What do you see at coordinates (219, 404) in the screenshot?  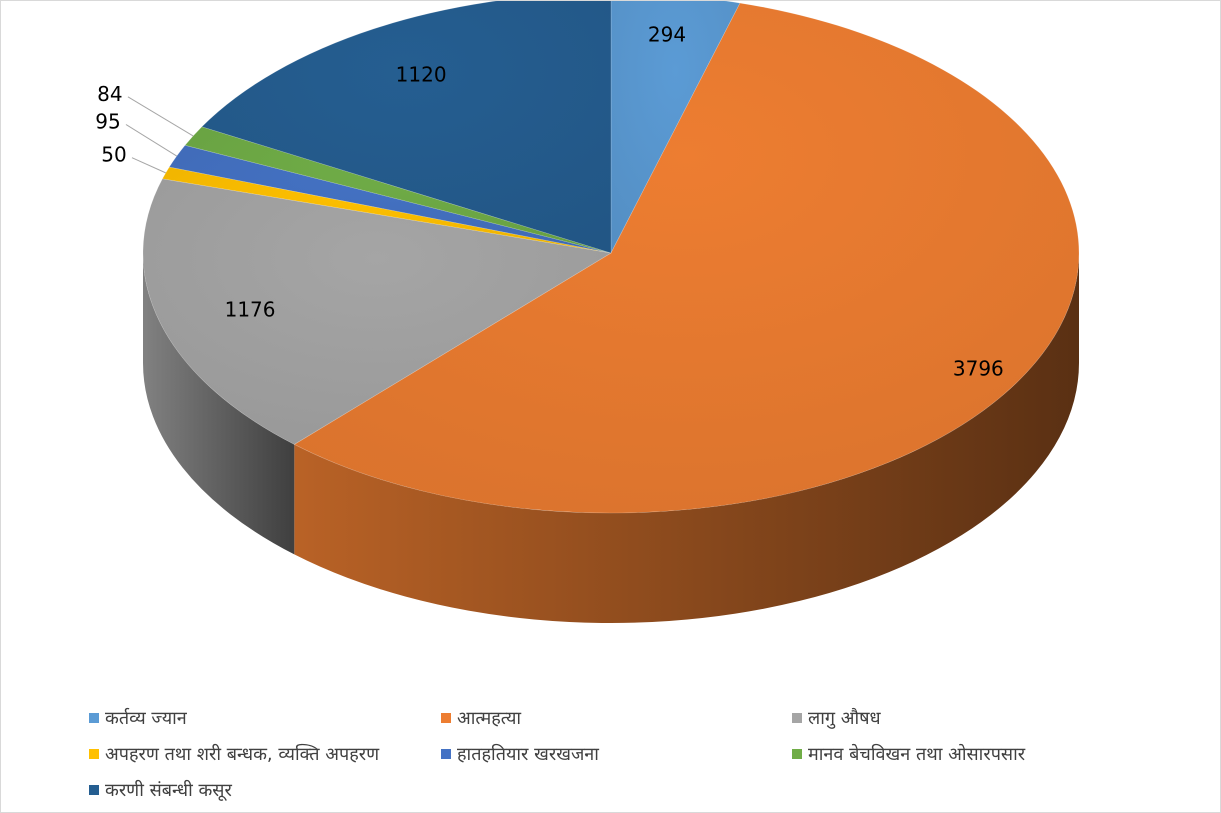 I see `slice-side-lagu-aushadh` at bounding box center [219, 404].